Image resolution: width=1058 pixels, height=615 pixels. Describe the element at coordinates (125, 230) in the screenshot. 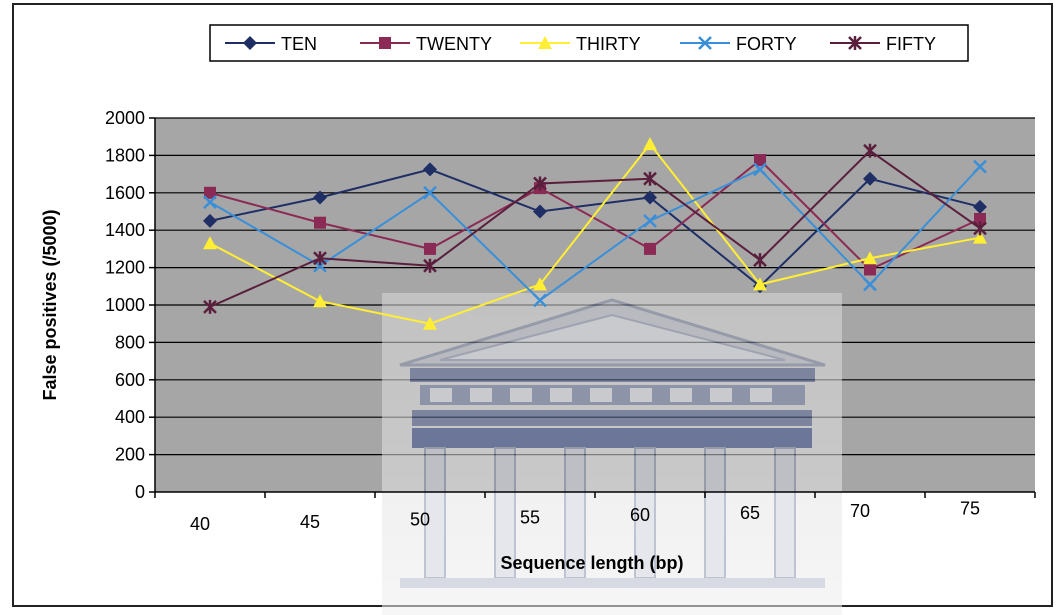

I see `y-tick-label: 1400` at that location.